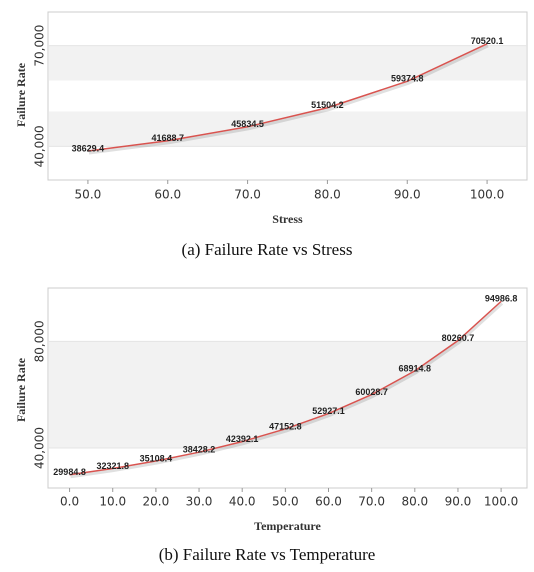 The height and width of the screenshot is (572, 534). I want to click on data-label: 60028.7, so click(371, 392).